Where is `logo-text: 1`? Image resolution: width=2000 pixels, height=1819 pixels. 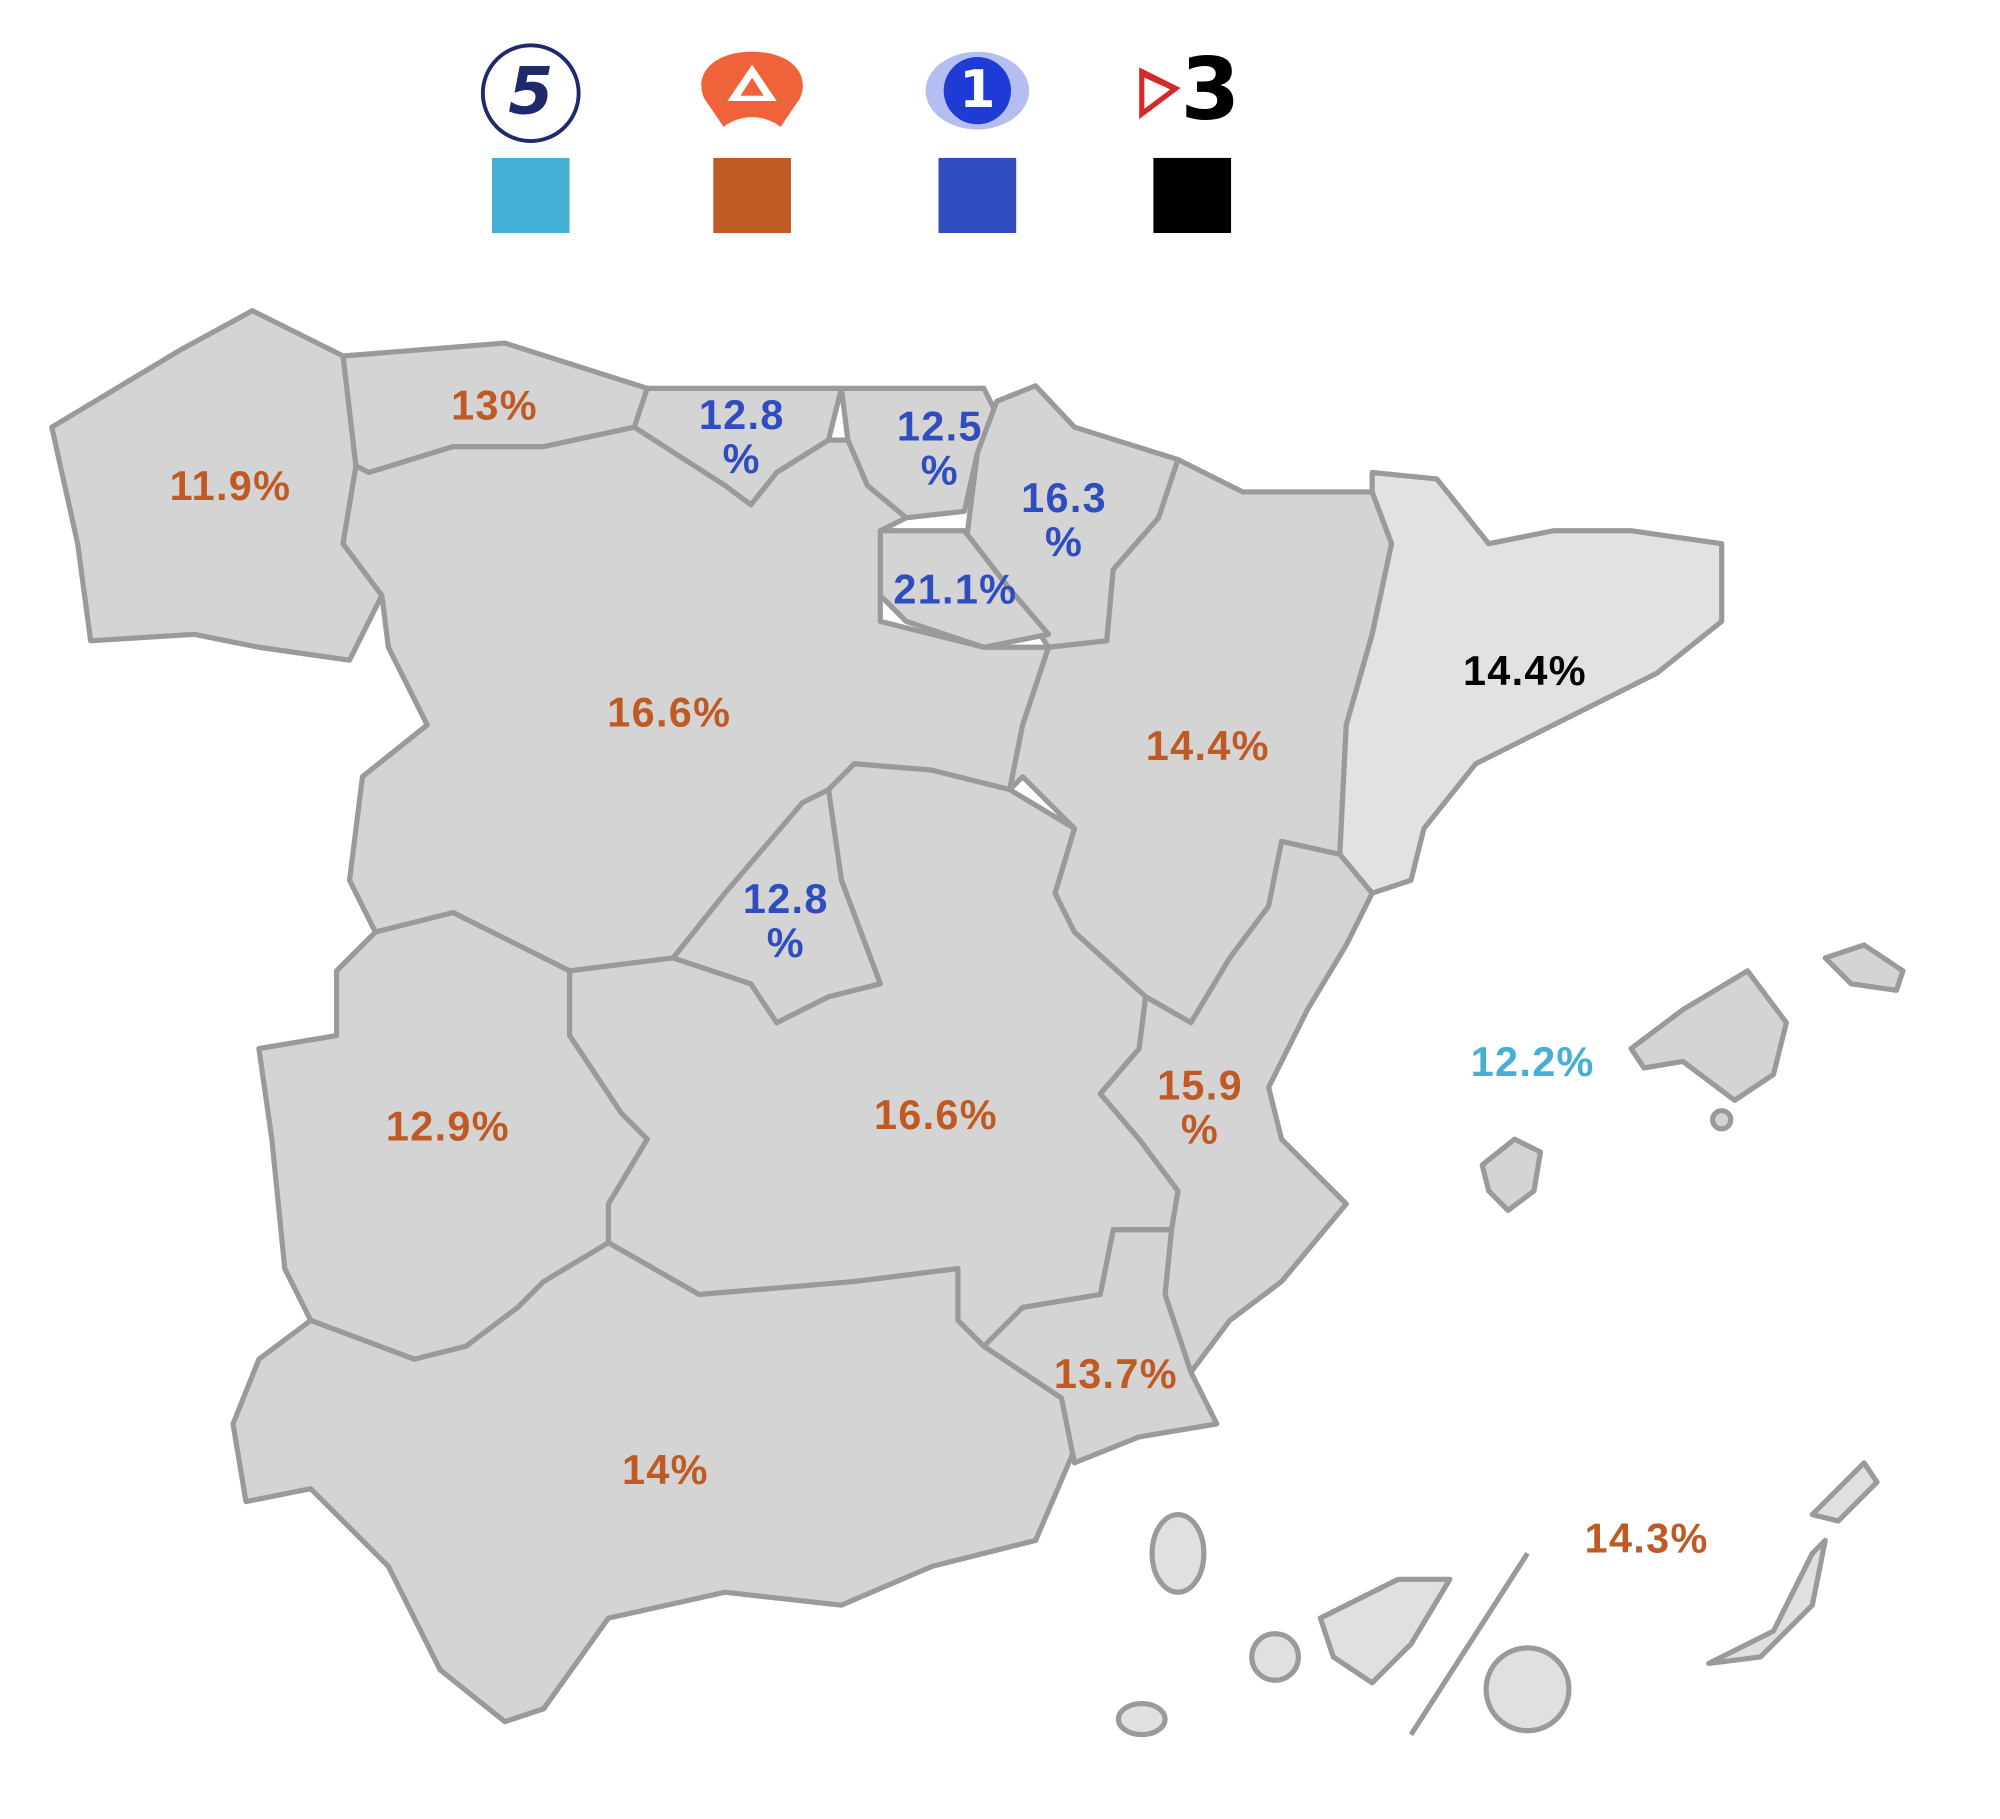
logo-text: 1 is located at coordinates (977, 90).